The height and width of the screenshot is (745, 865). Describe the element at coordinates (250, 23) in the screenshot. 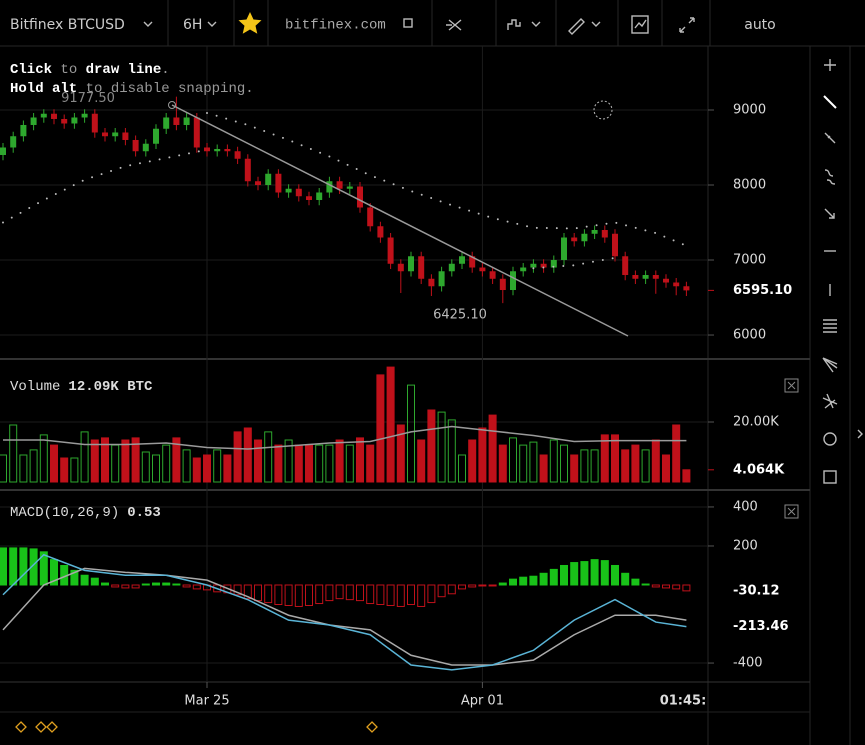

I see `favorite-star` at that location.